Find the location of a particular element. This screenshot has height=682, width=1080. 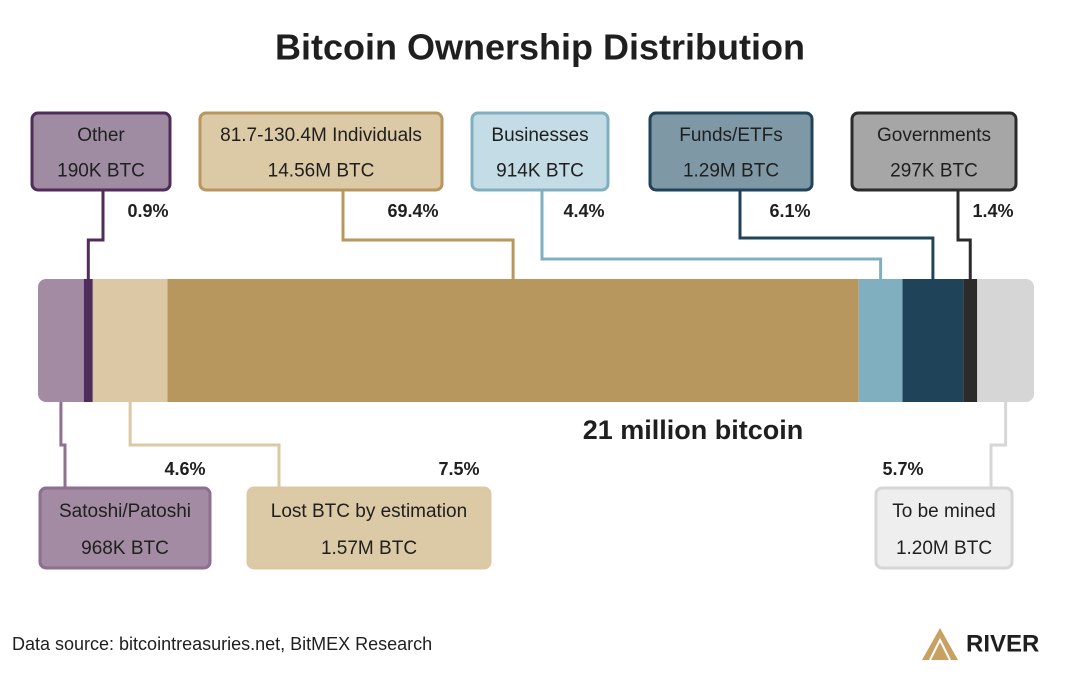

legend-label: Satoshi/Patoshi is located at coordinates (125, 511).